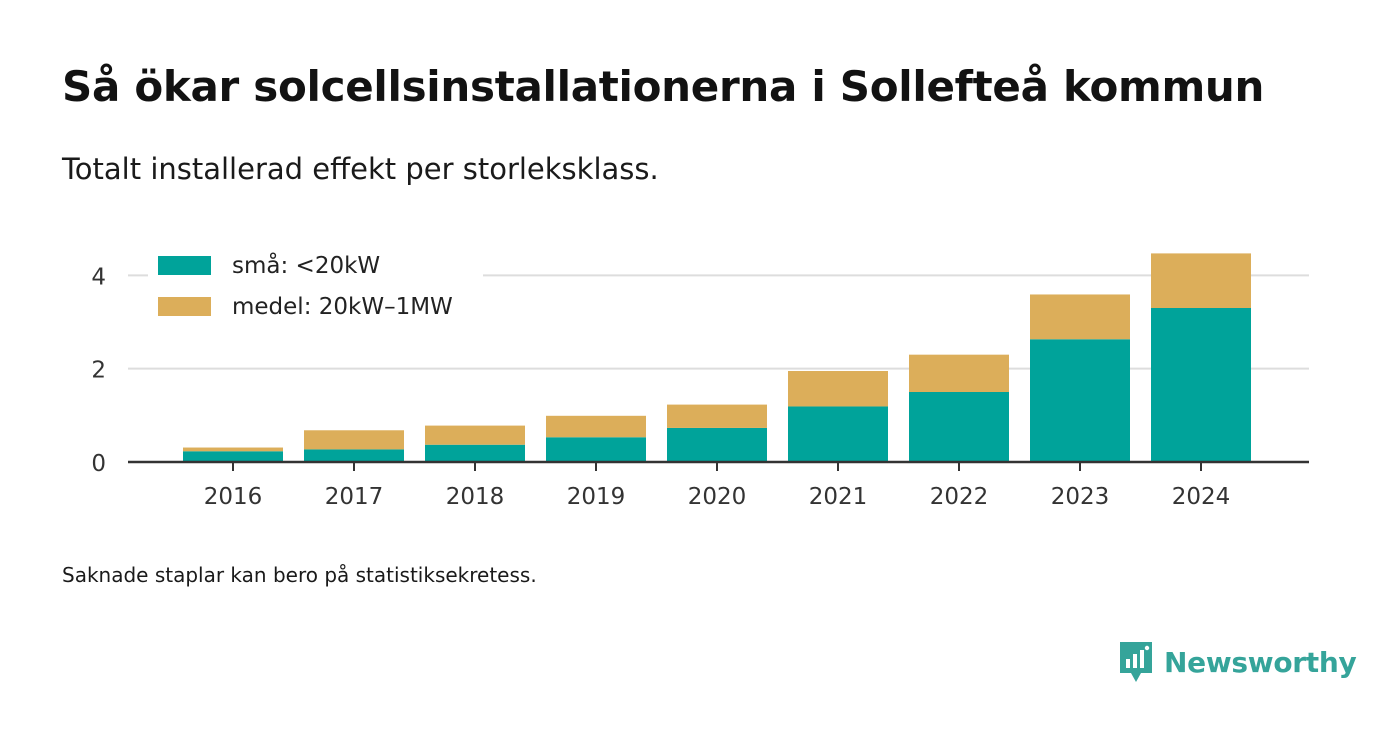 This screenshot has width=1400, height=745. What do you see at coordinates (1080, 497) in the screenshot?
I see `x-tick-label: 2023` at bounding box center [1080, 497].